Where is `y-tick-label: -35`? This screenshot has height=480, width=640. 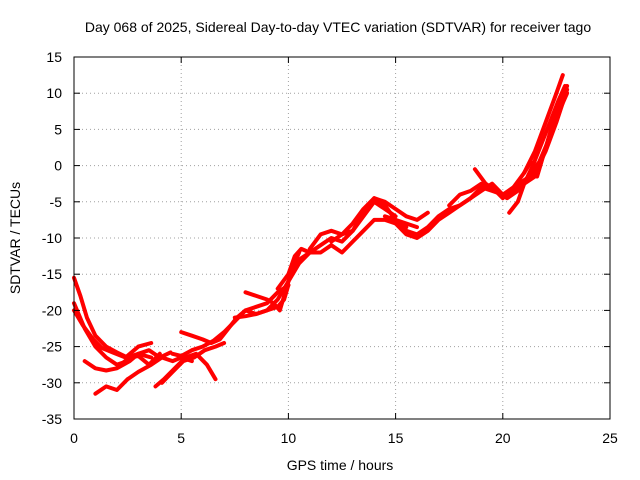
y-tick-label: -35 is located at coordinates (52, 419).